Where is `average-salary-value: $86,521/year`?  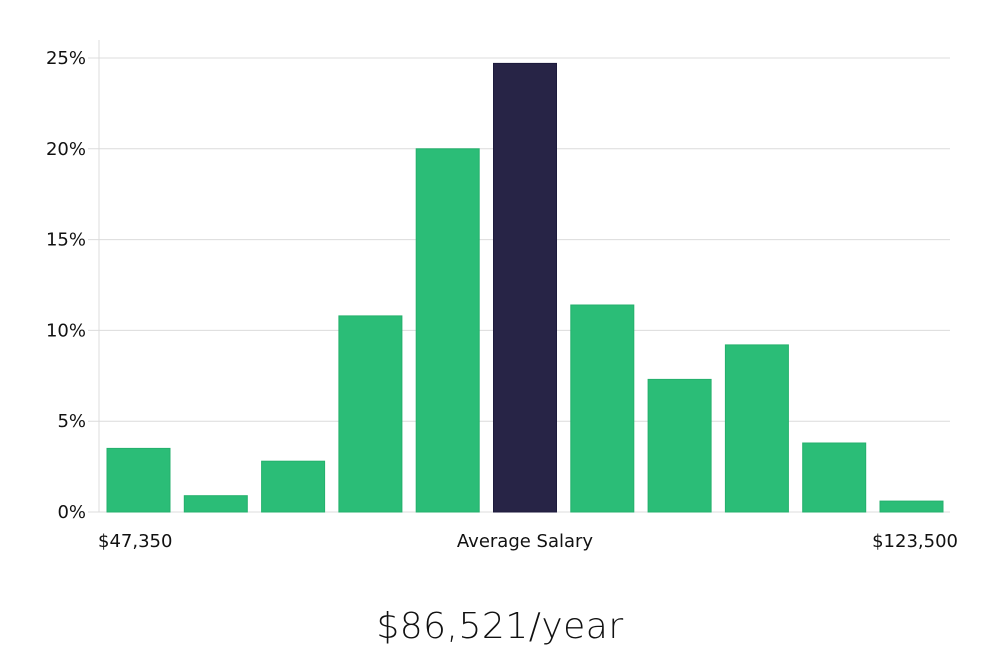
average-salary-value: $86,521/year is located at coordinates (500, 626).